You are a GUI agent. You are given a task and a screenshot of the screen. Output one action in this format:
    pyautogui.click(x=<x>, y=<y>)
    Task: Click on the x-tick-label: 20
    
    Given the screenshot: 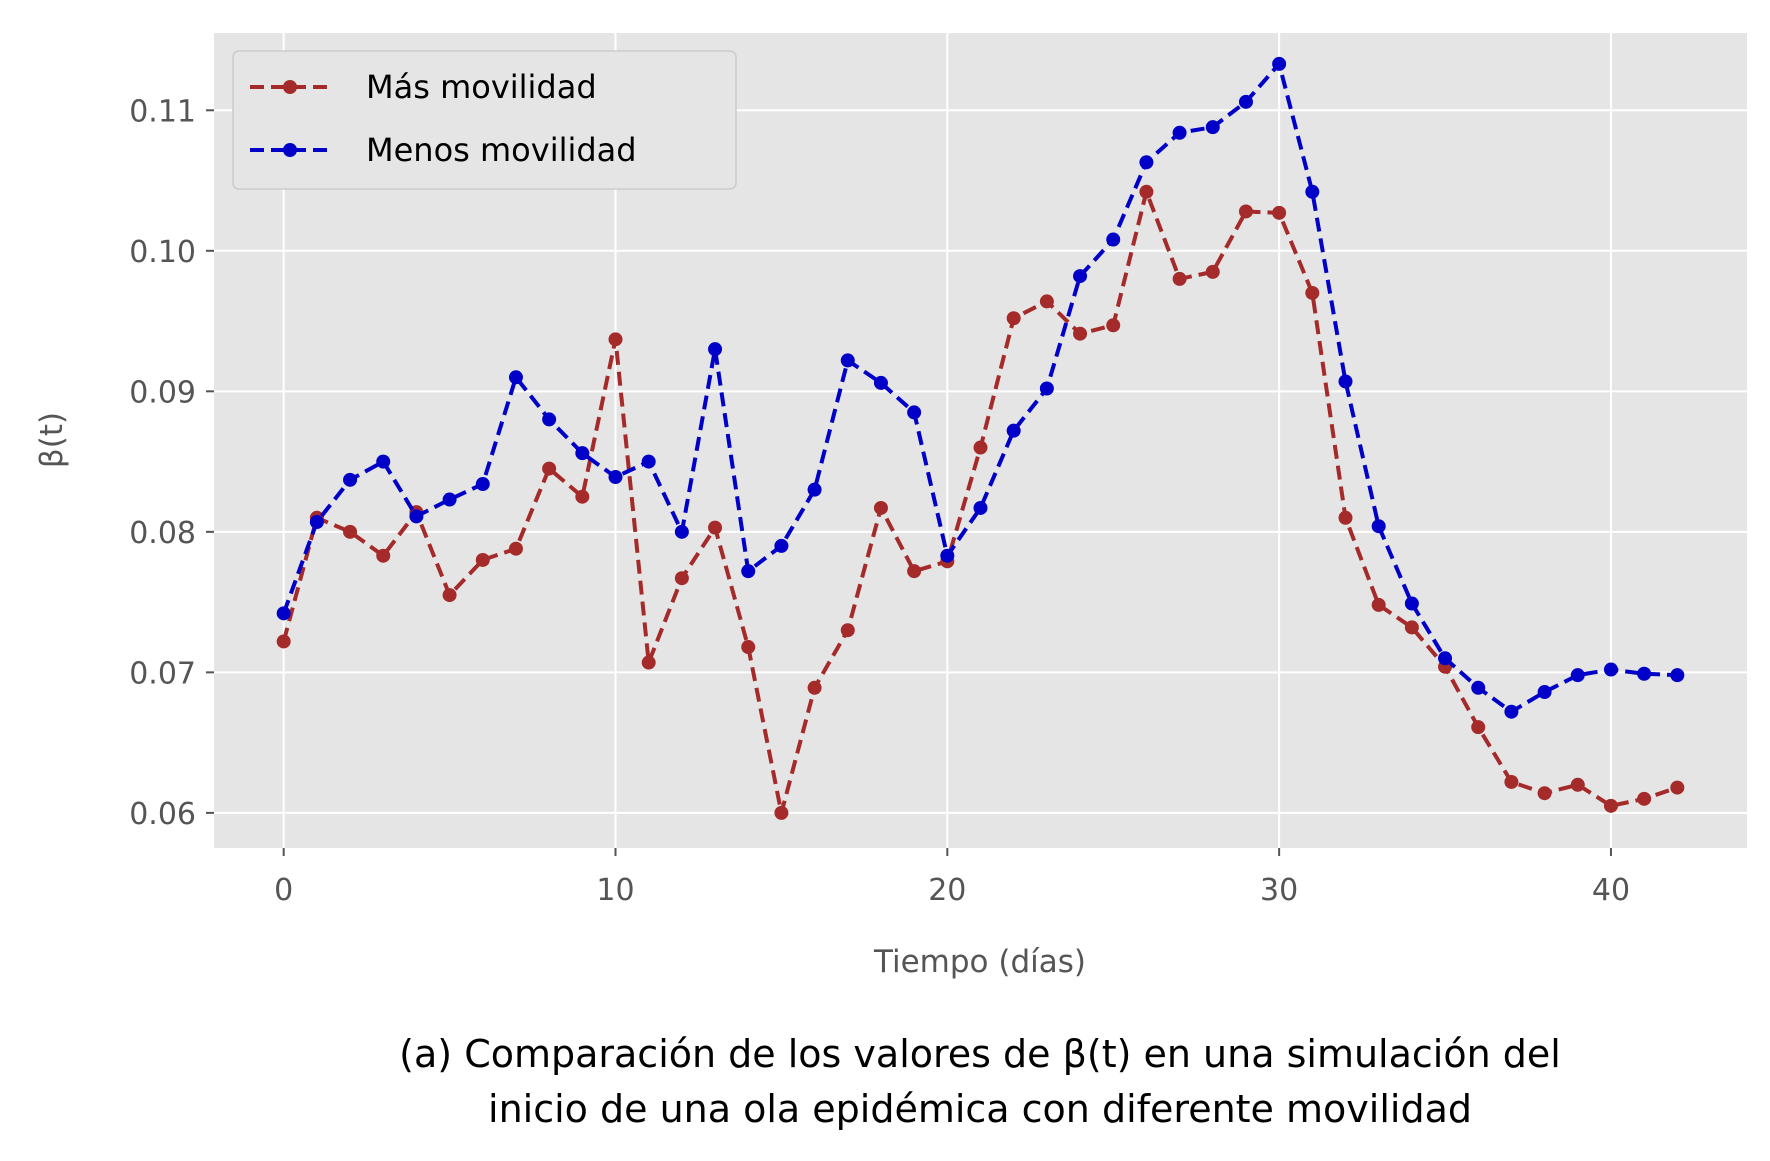 What is the action you would take?
    pyautogui.click(x=947, y=890)
    